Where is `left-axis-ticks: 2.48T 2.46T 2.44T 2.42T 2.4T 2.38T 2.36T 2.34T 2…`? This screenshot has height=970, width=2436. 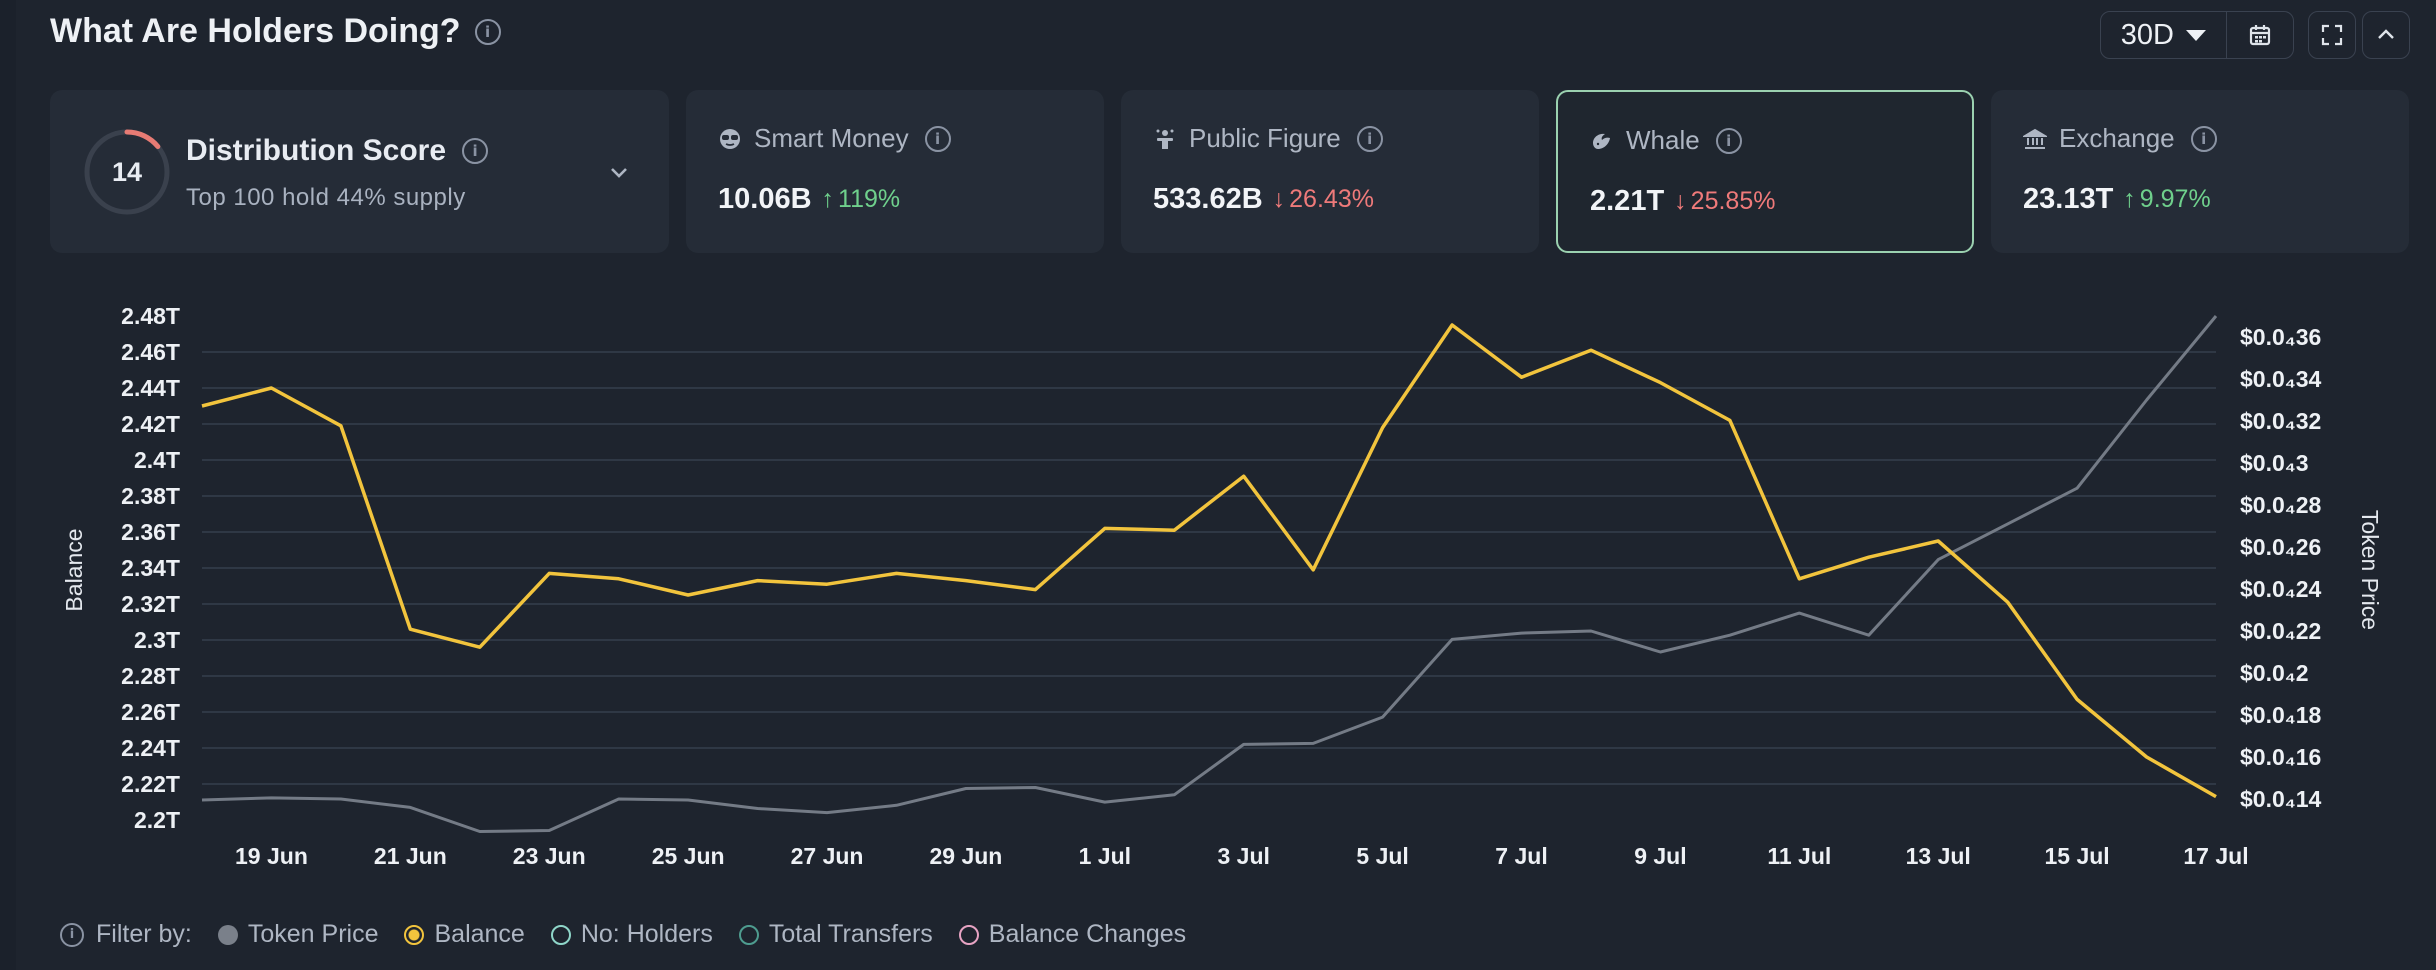 left-axis-ticks: 2.48T 2.46T 2.44T 2.42T 2.4T 2.38T 2.36T 2.34T 2… is located at coordinates (150, 568).